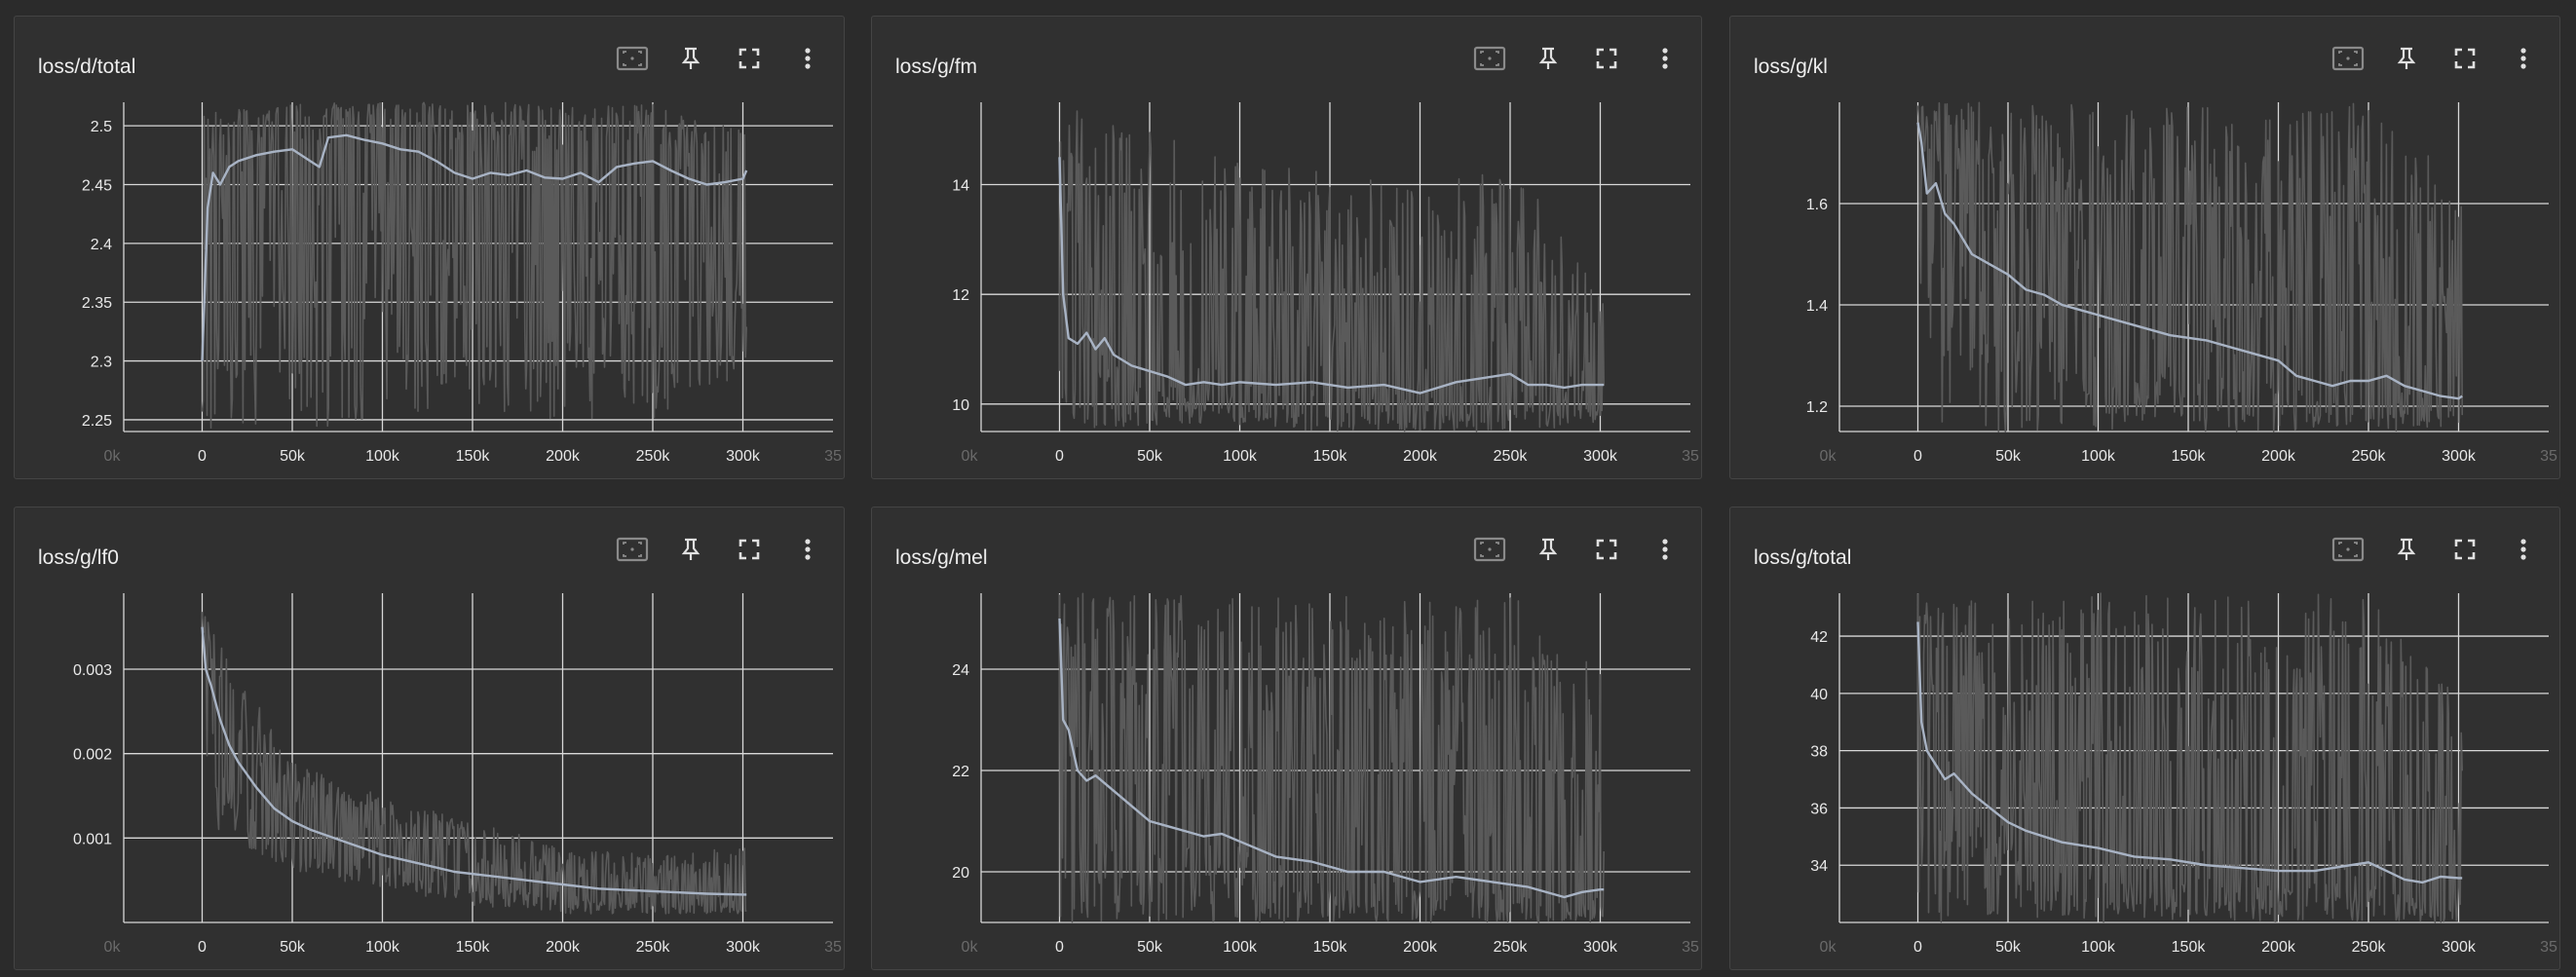 This screenshot has width=2576, height=977. What do you see at coordinates (960, 405) in the screenshot?
I see `y-tick-label: 10` at bounding box center [960, 405].